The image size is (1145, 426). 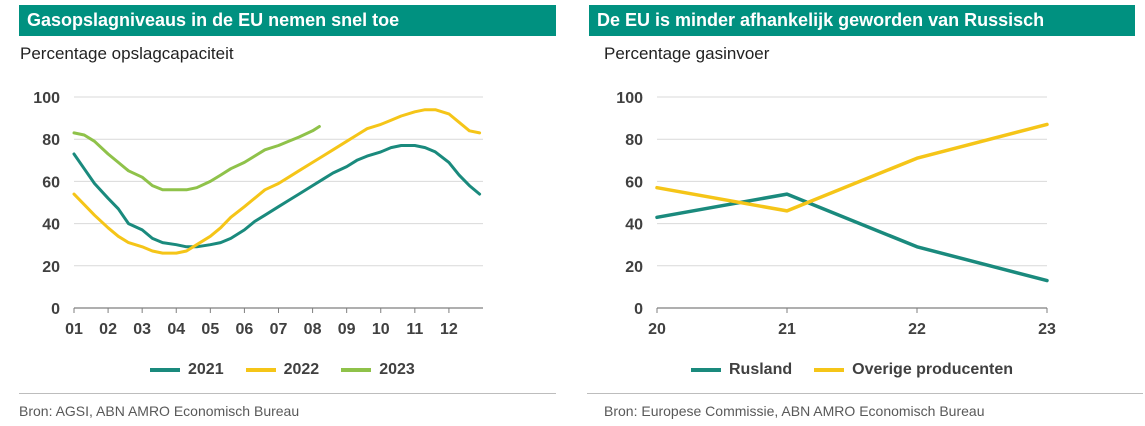 I want to click on x-tick-label: 08, so click(x=313, y=329).